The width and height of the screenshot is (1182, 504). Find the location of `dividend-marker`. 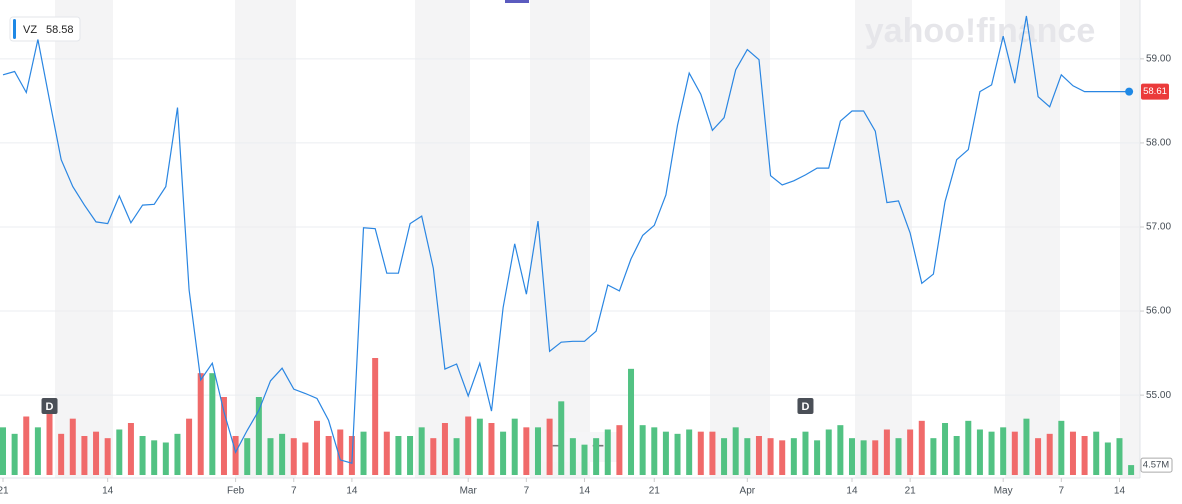

dividend-marker is located at coordinates (49, 406).